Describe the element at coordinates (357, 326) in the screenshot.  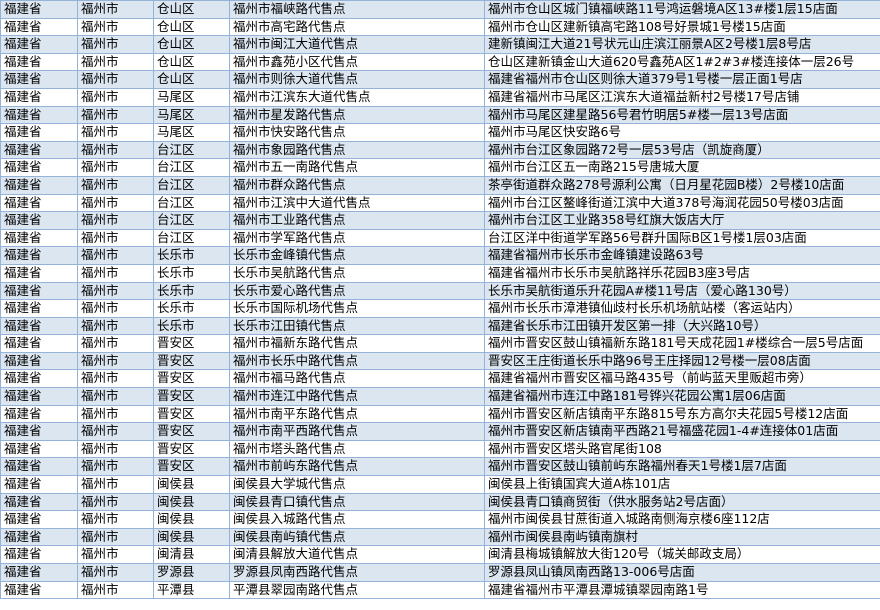
I see `outlet-name-cell: 长乐市江田镇代售点` at that location.